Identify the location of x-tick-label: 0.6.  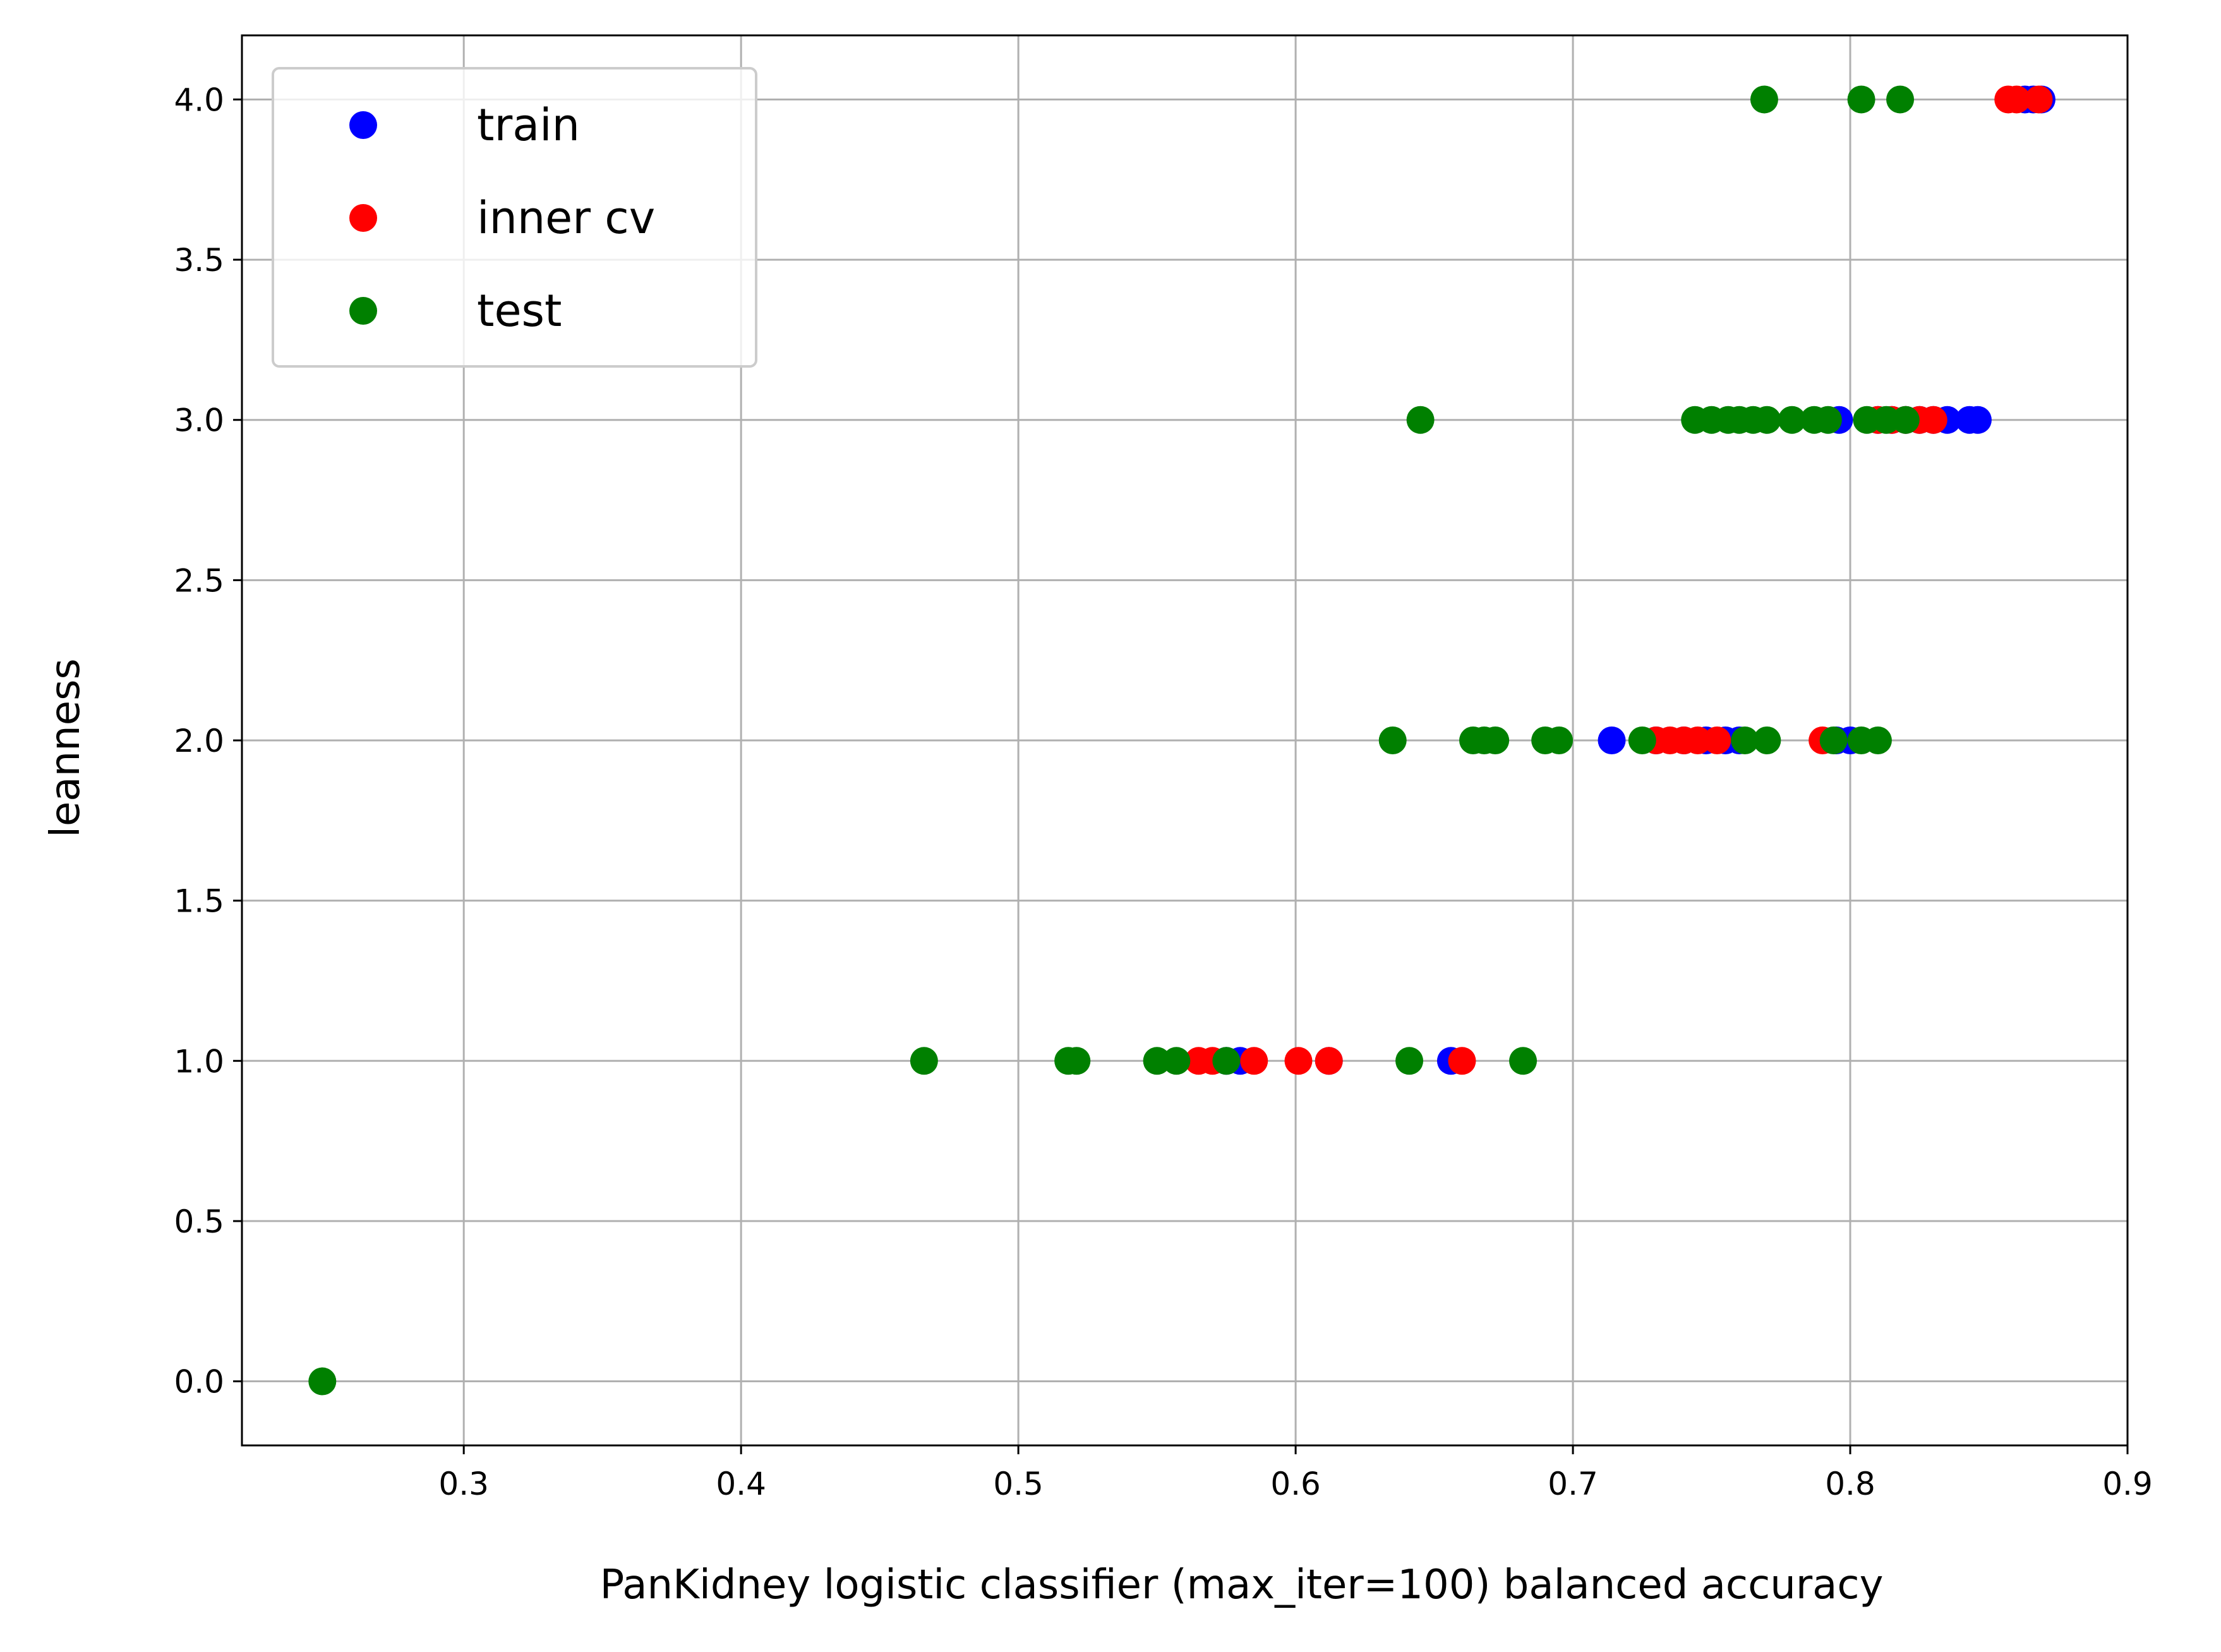
(1295, 1484).